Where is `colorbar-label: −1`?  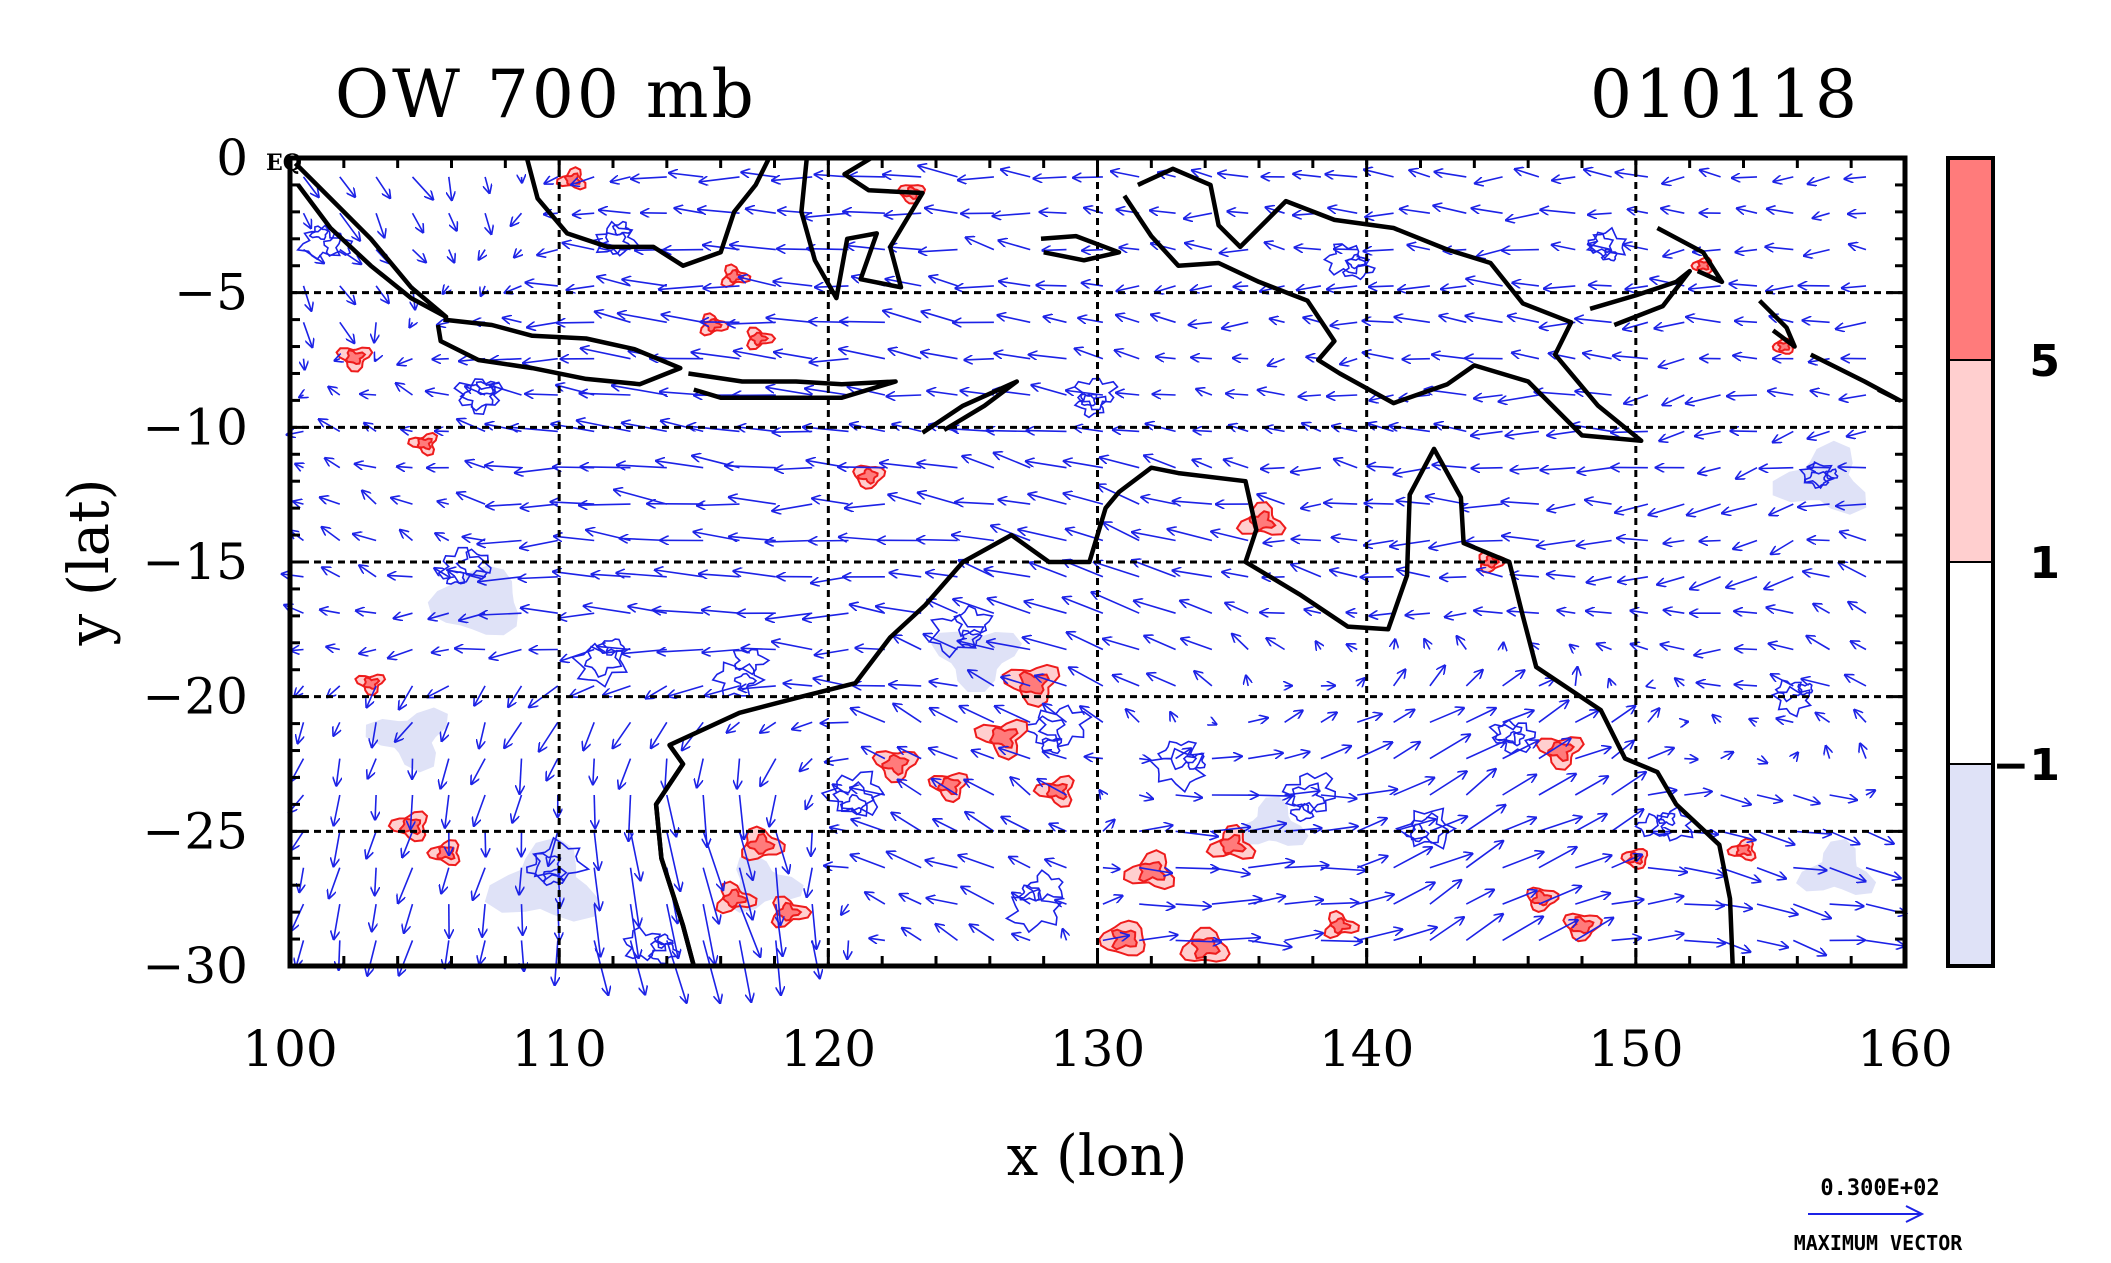 colorbar-label: −1 is located at coordinates (2026, 765).